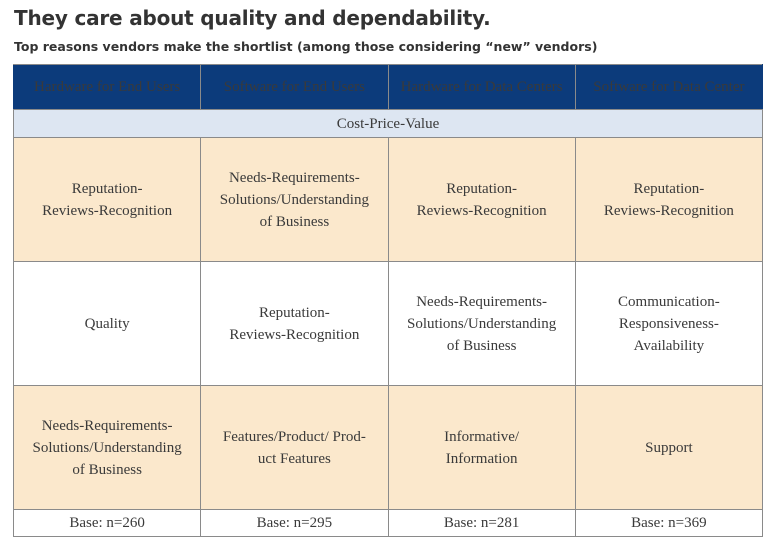  What do you see at coordinates (669, 87) in the screenshot?
I see `column-header-software-data-center: Software for Data Center` at bounding box center [669, 87].